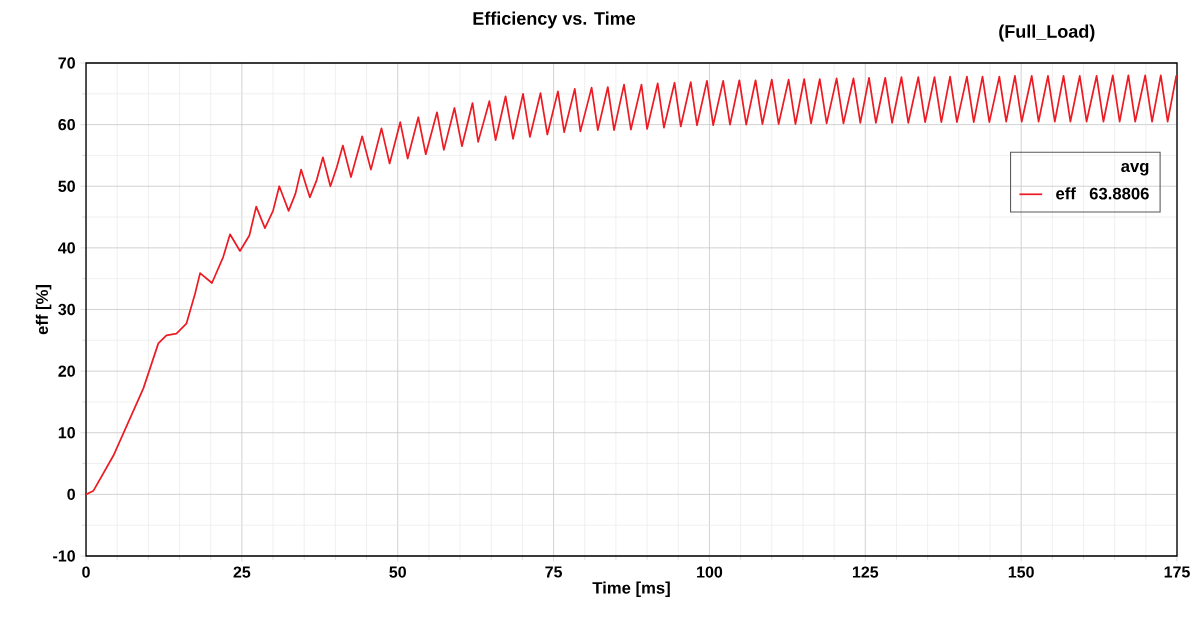  Describe the element at coordinates (86, 572) in the screenshot. I see `x-tick-label: 0` at that location.